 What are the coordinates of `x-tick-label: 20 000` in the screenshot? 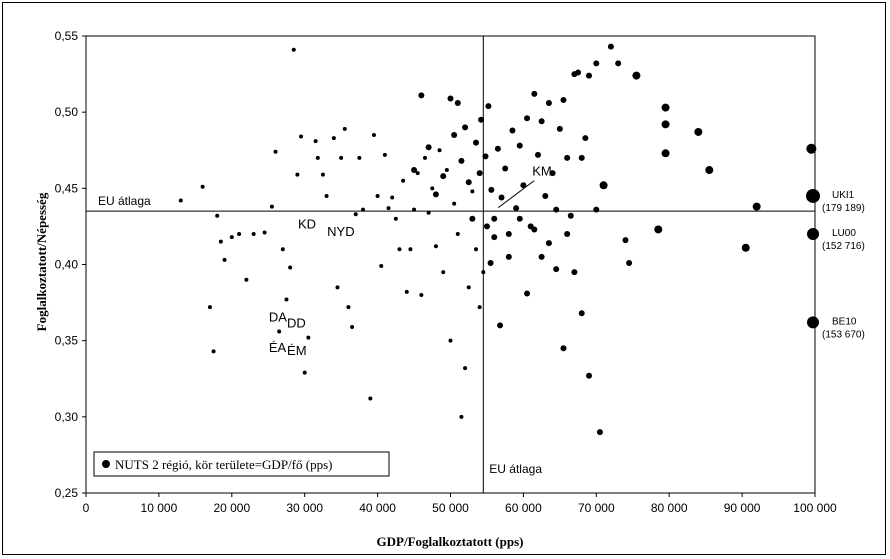 It's located at (231, 508).